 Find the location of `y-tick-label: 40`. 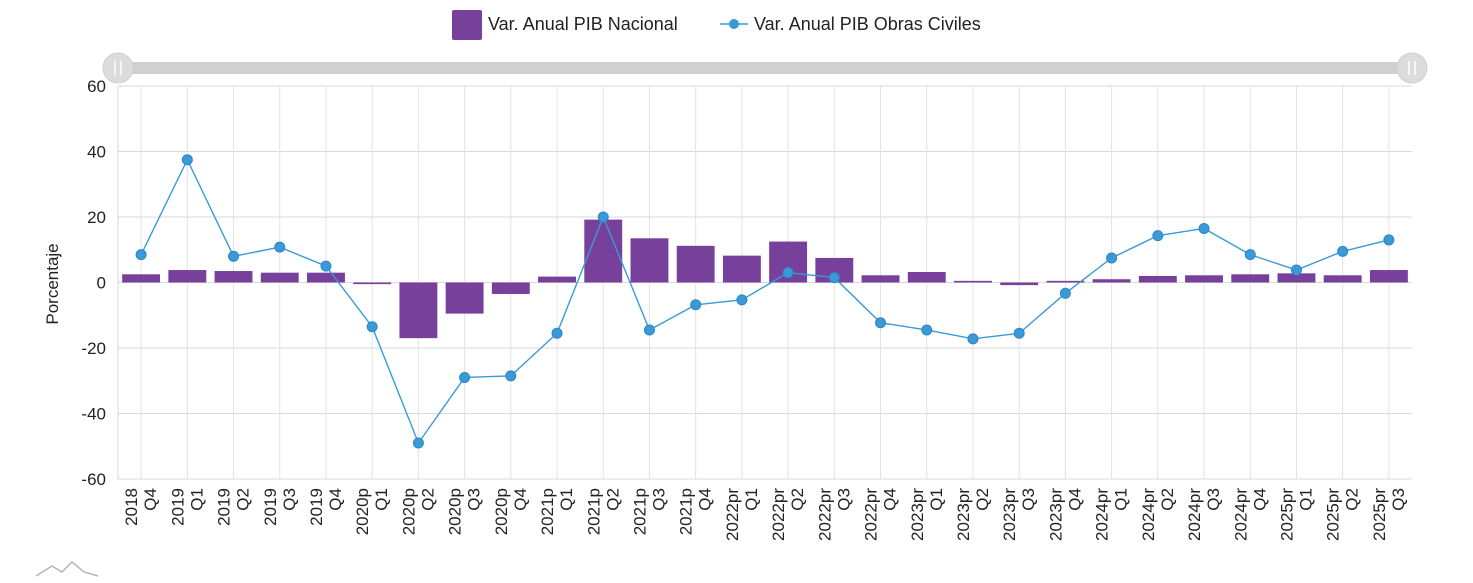

y-tick-label: 40 is located at coordinates (96, 152).